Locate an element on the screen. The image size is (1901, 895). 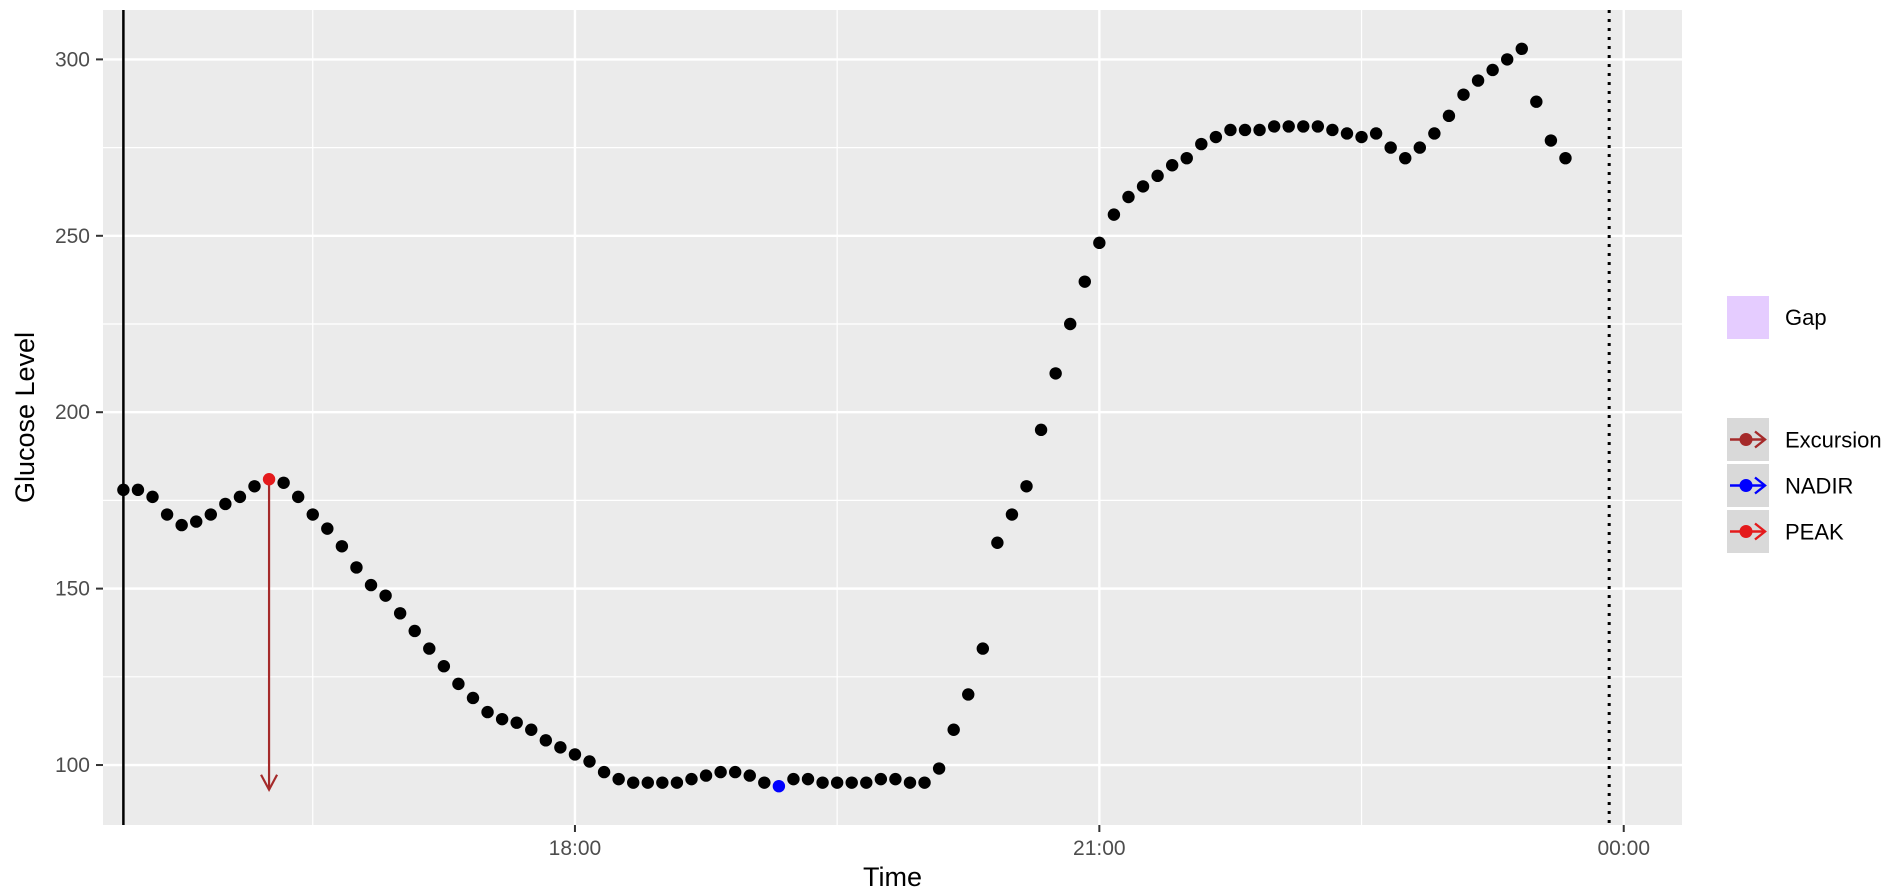
y-tick-label: 200 is located at coordinates (72, 412).